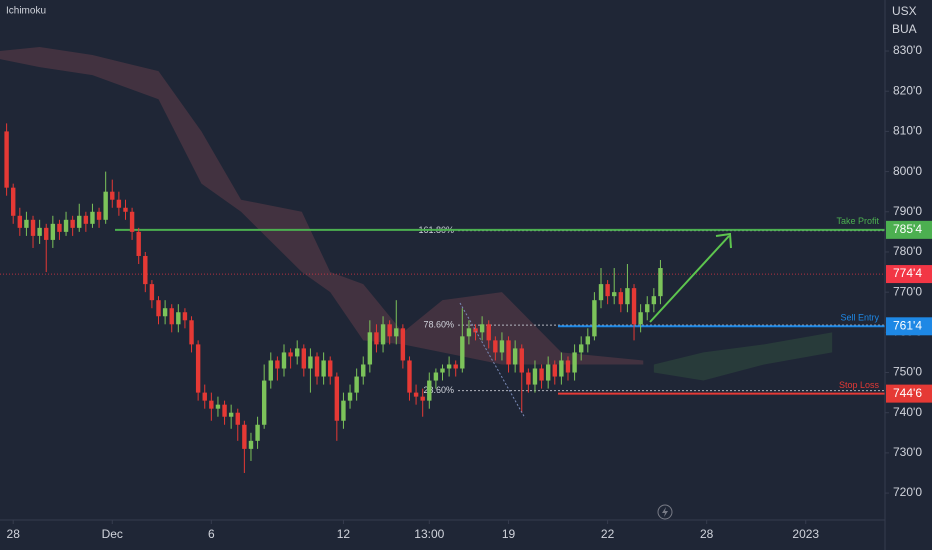 The width and height of the screenshot is (932, 550). Describe the element at coordinates (344, 534) in the screenshot. I see `x-tick-label: 12` at that location.